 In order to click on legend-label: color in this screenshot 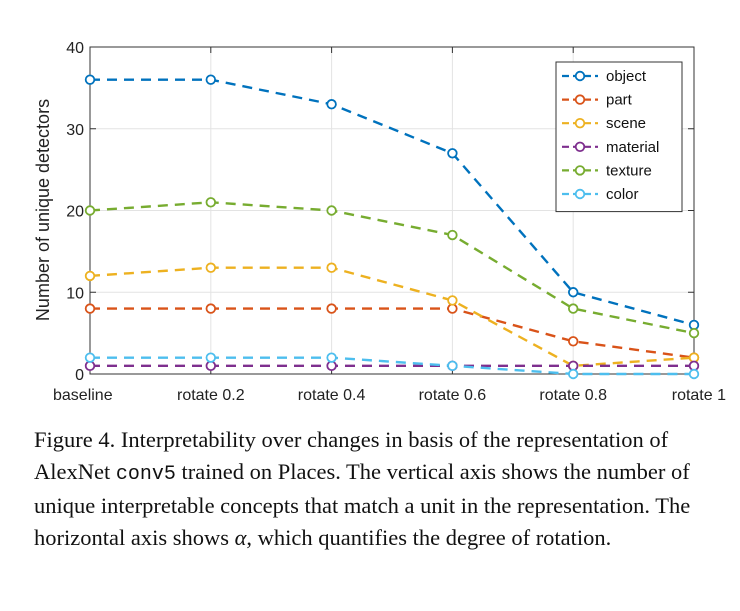, I will do `click(622, 194)`.